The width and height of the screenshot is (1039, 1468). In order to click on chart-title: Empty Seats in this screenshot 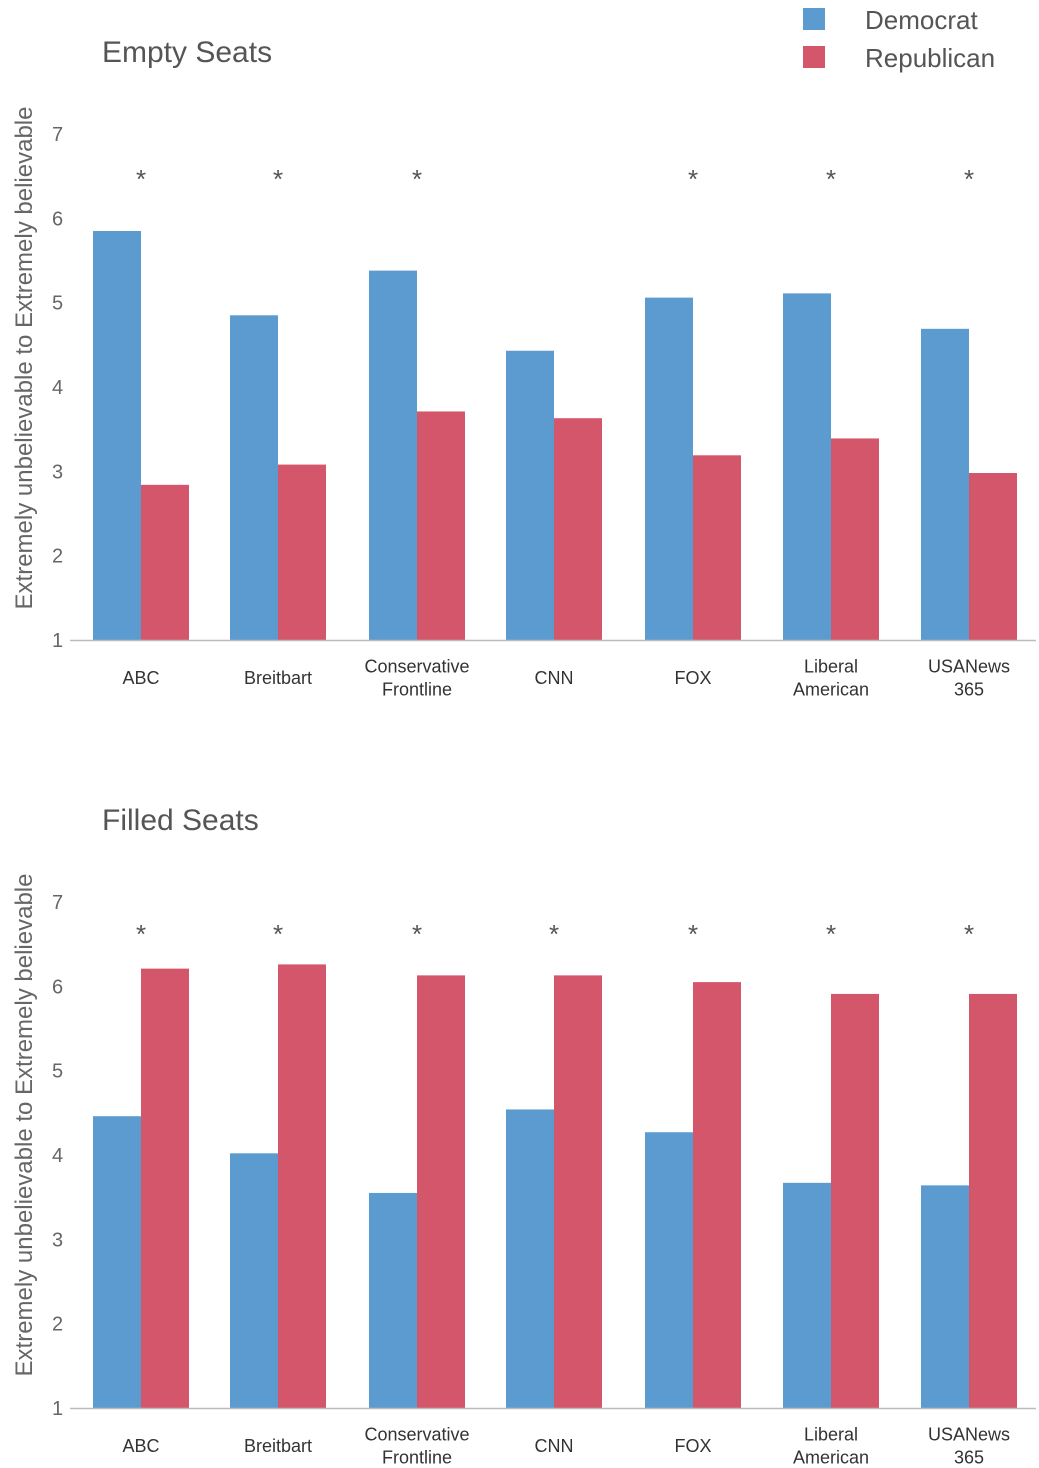, I will do `click(187, 52)`.